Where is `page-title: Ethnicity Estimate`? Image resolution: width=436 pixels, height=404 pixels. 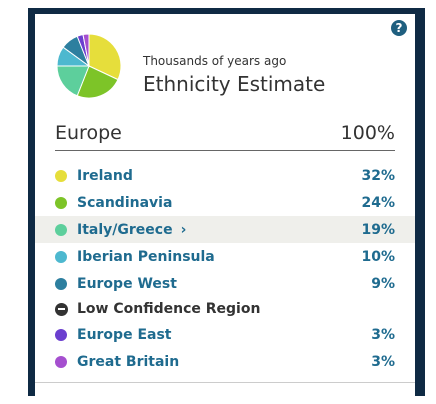 page-title: Ethnicity Estimate is located at coordinates (234, 84).